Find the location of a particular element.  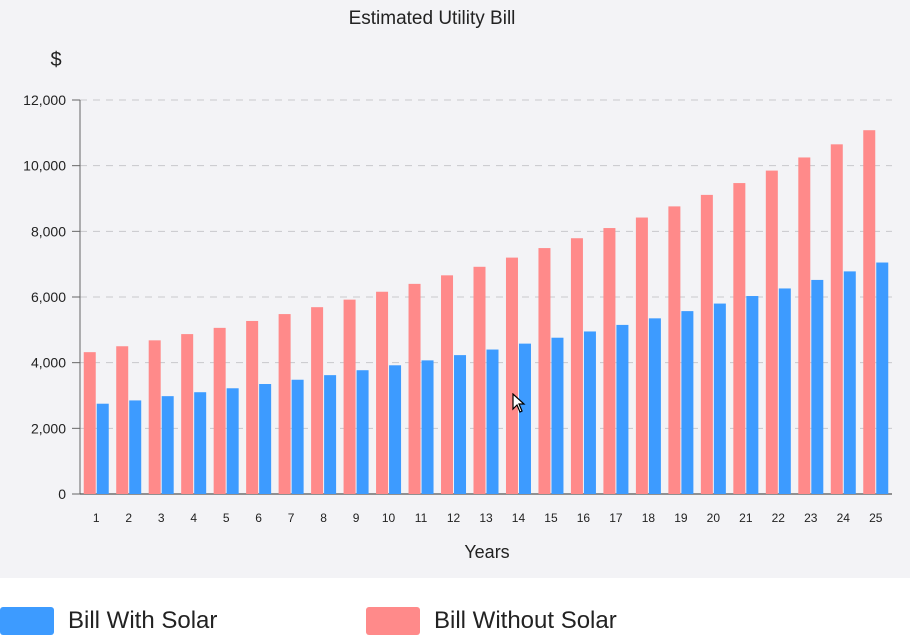

x-tick-label: 4 is located at coordinates (193, 518).